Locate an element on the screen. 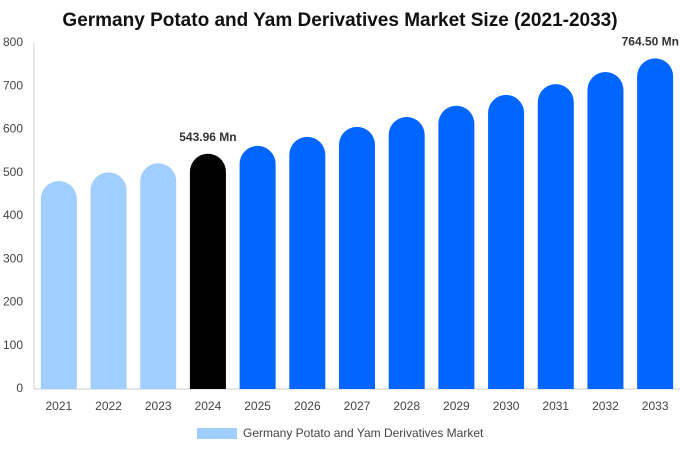 This screenshot has height=450, width=680. y-tick-label: 500 is located at coordinates (13, 172).